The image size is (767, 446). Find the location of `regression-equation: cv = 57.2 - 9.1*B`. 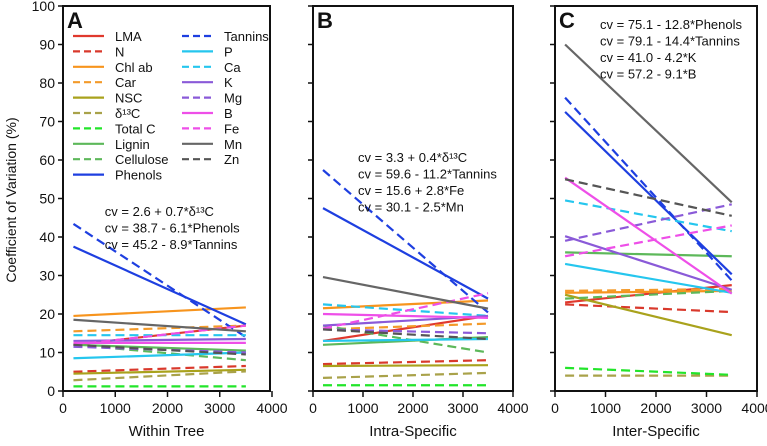

regression-equation: cv = 57.2 - 9.1*B is located at coordinates (648, 74).